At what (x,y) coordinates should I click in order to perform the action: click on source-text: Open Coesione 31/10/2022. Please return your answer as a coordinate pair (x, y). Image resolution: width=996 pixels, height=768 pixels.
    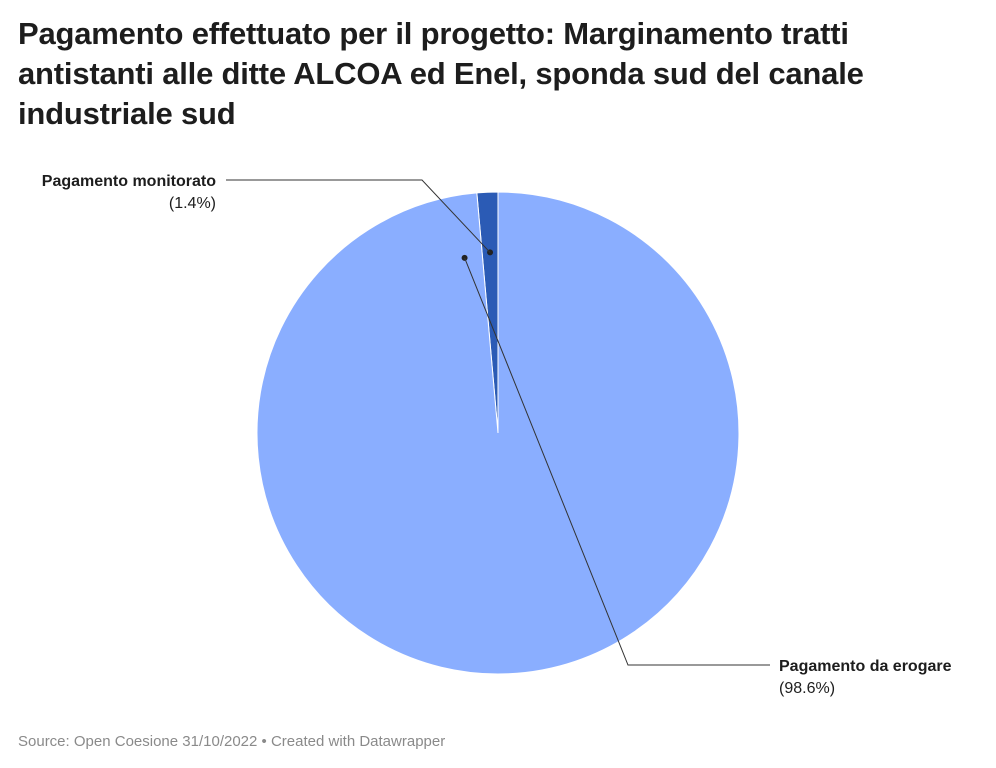
    Looking at the image, I should click on (165, 741).